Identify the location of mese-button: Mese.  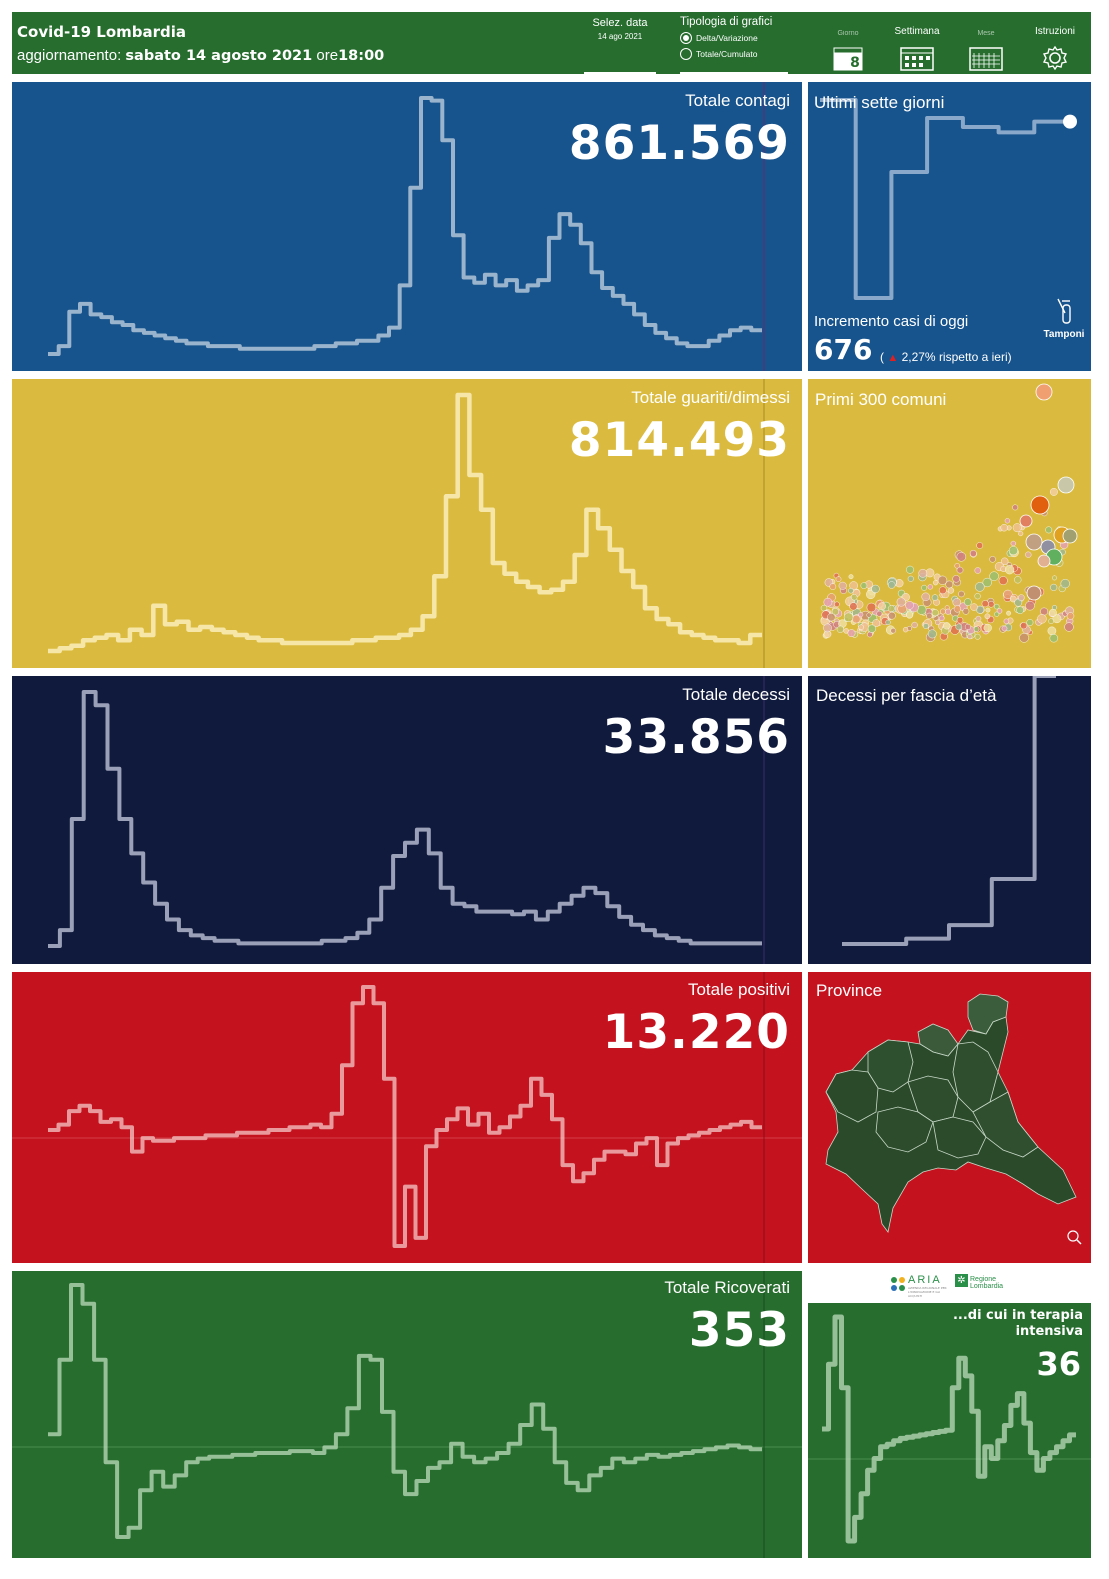
(986, 43).